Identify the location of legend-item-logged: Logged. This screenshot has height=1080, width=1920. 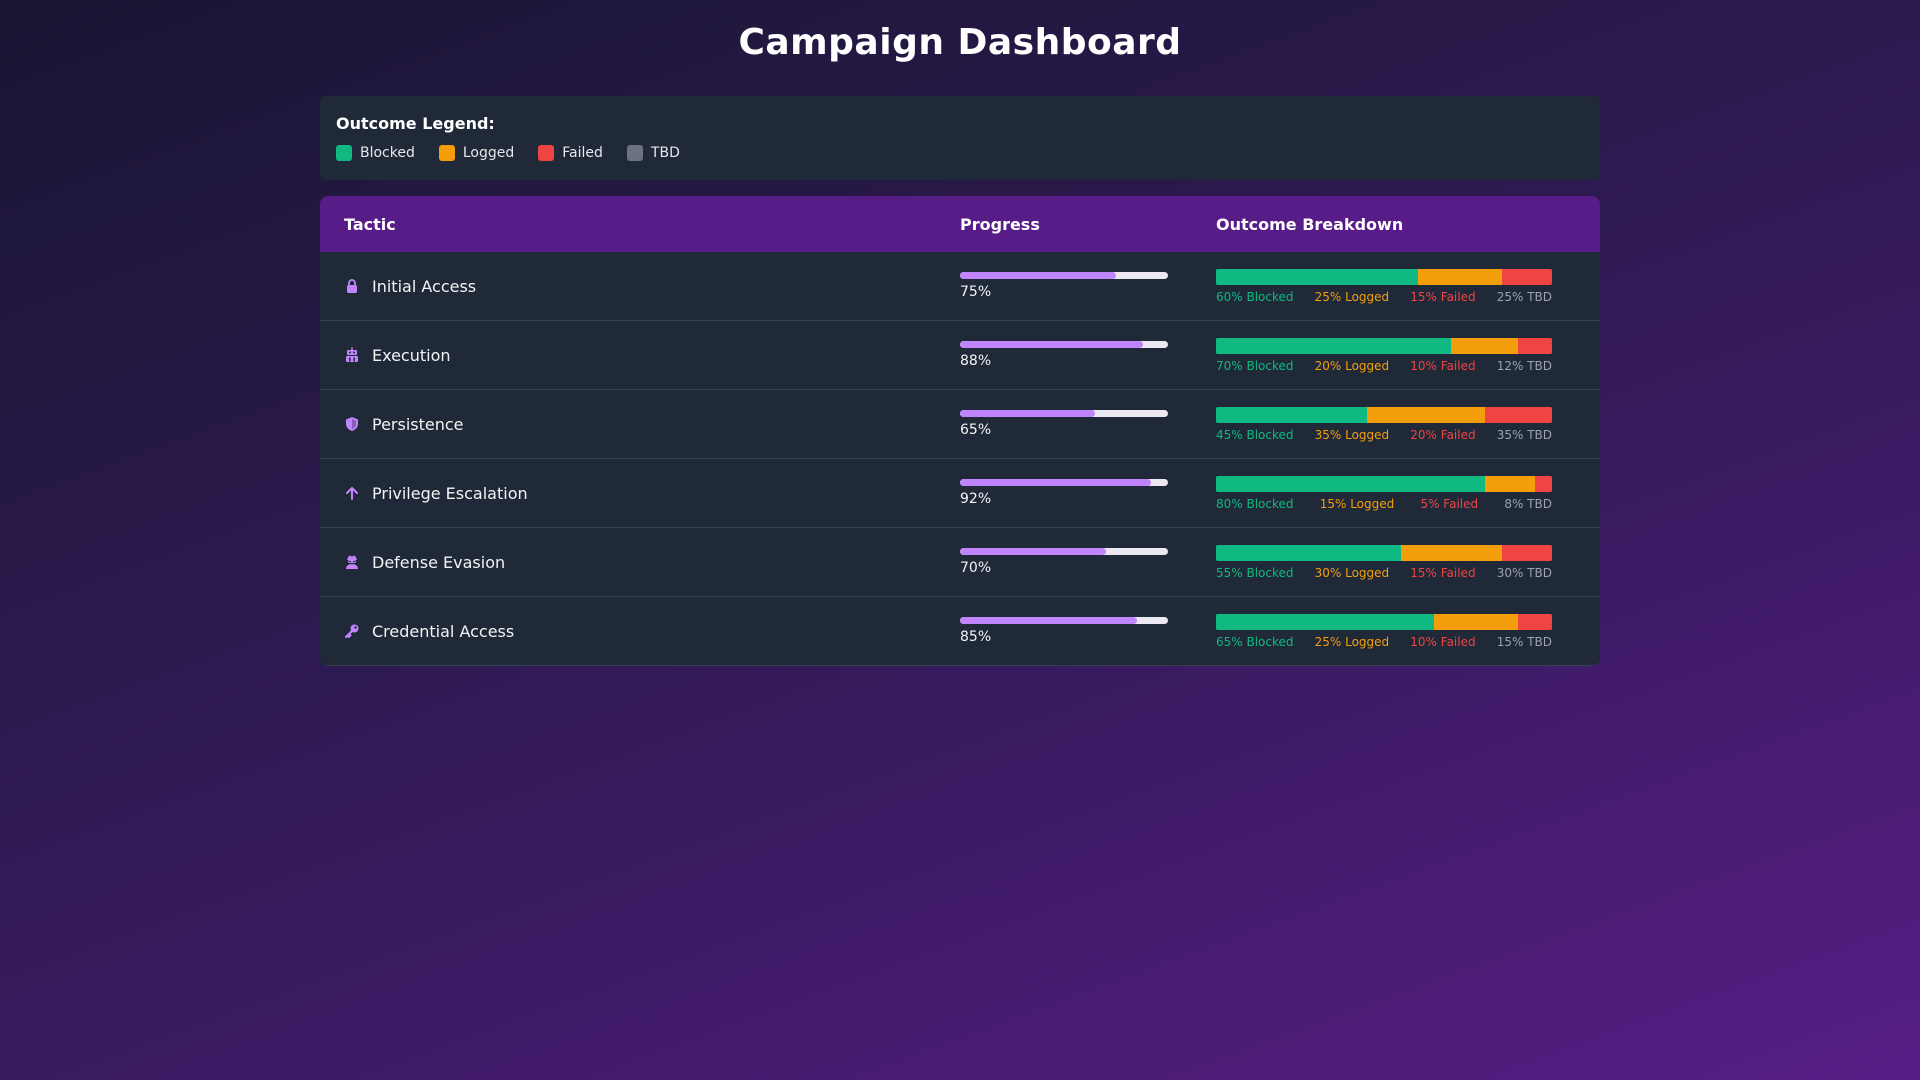
(476, 153).